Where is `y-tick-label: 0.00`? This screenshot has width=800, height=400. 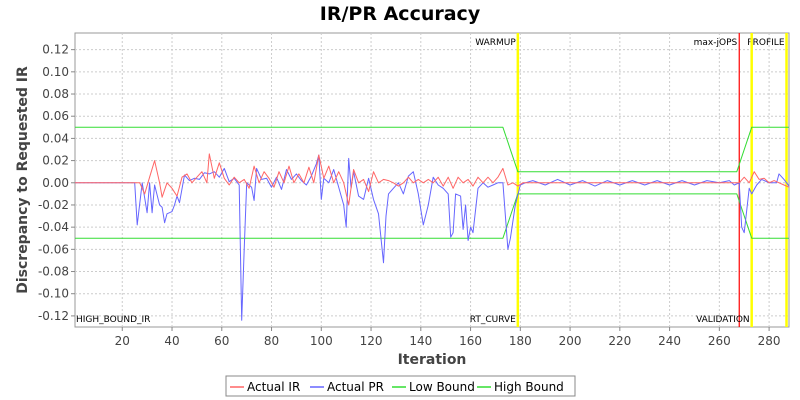
y-tick-label: 0.00 is located at coordinates (55, 183).